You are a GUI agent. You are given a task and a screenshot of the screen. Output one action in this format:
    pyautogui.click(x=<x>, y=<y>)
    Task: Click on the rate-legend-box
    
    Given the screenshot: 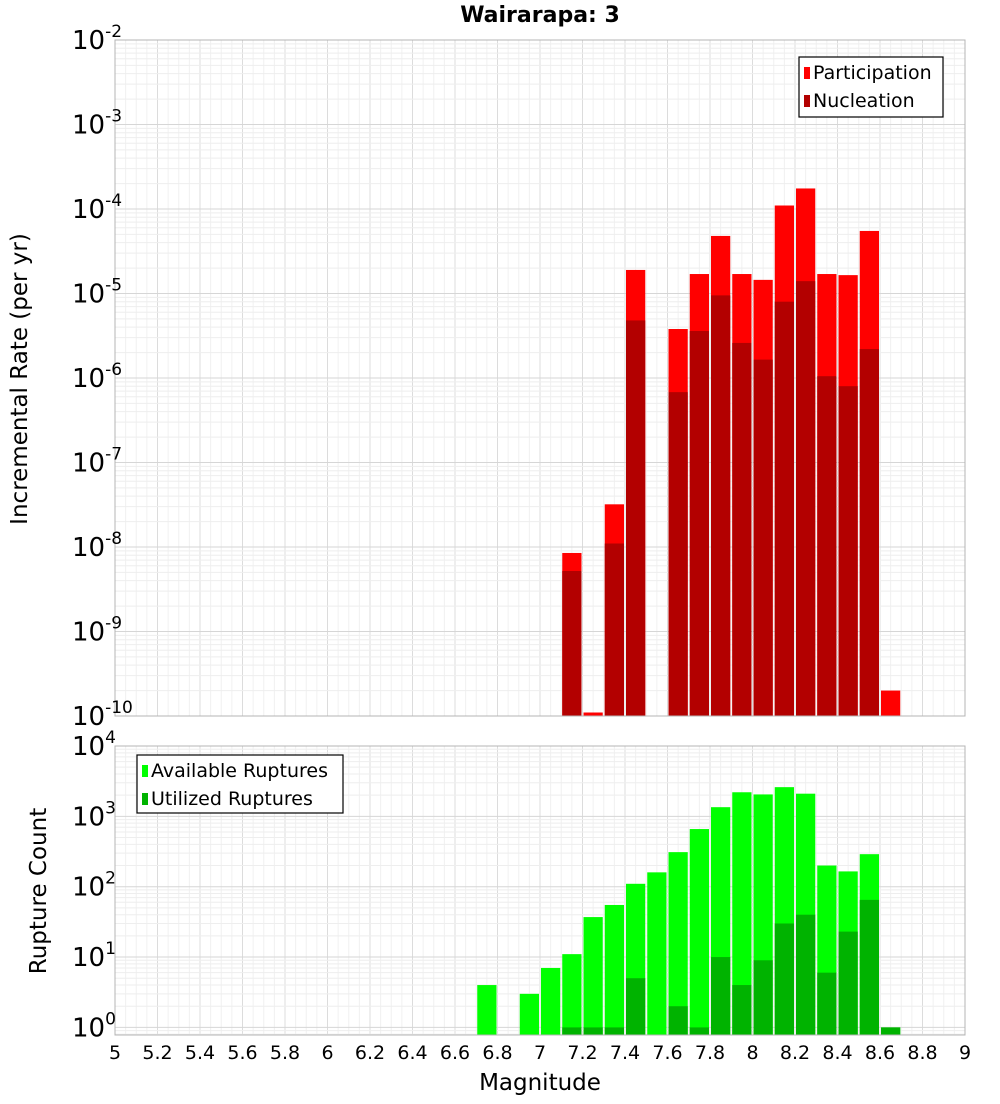 What is the action you would take?
    pyautogui.click(x=871, y=87)
    